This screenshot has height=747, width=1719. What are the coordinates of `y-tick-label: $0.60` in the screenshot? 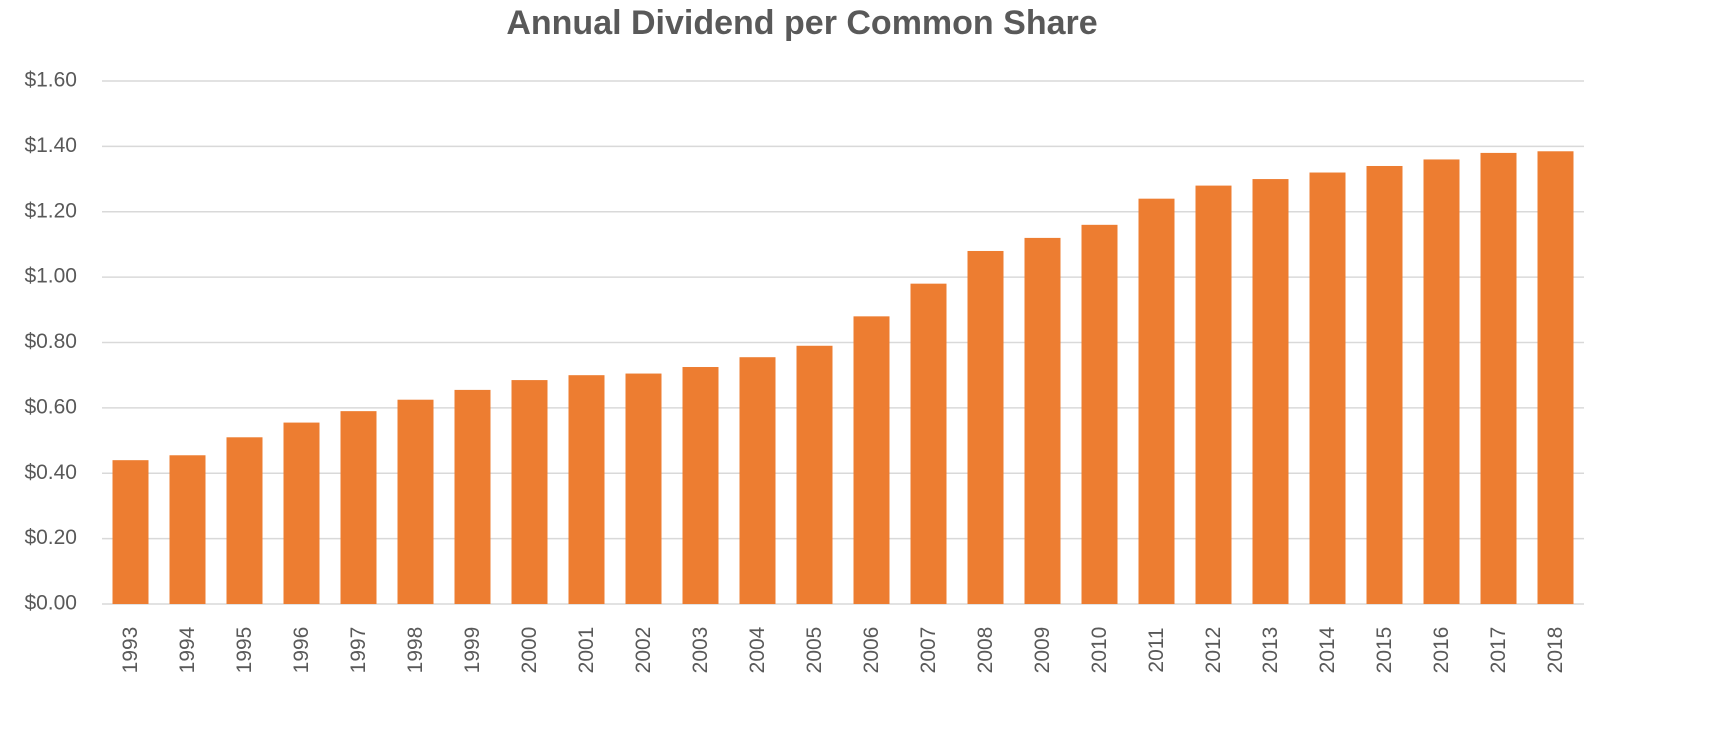 It's located at (50, 406).